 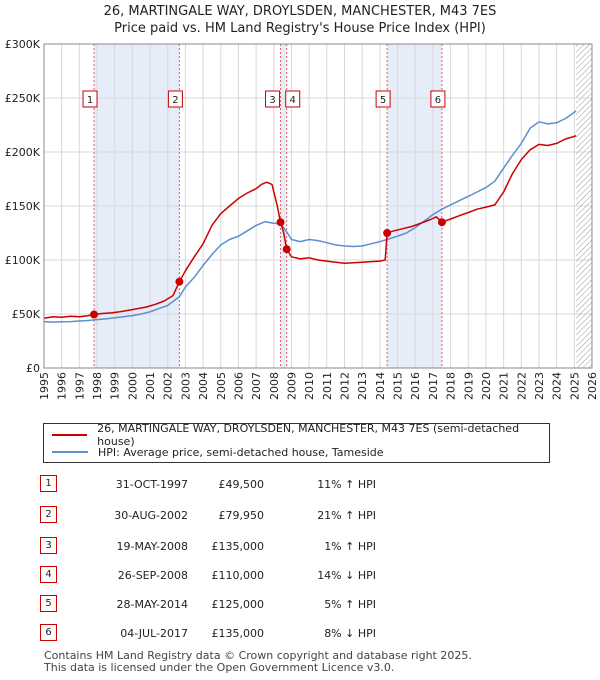 I want to click on sale-date: 30-AUG-2002, so click(x=151, y=515).